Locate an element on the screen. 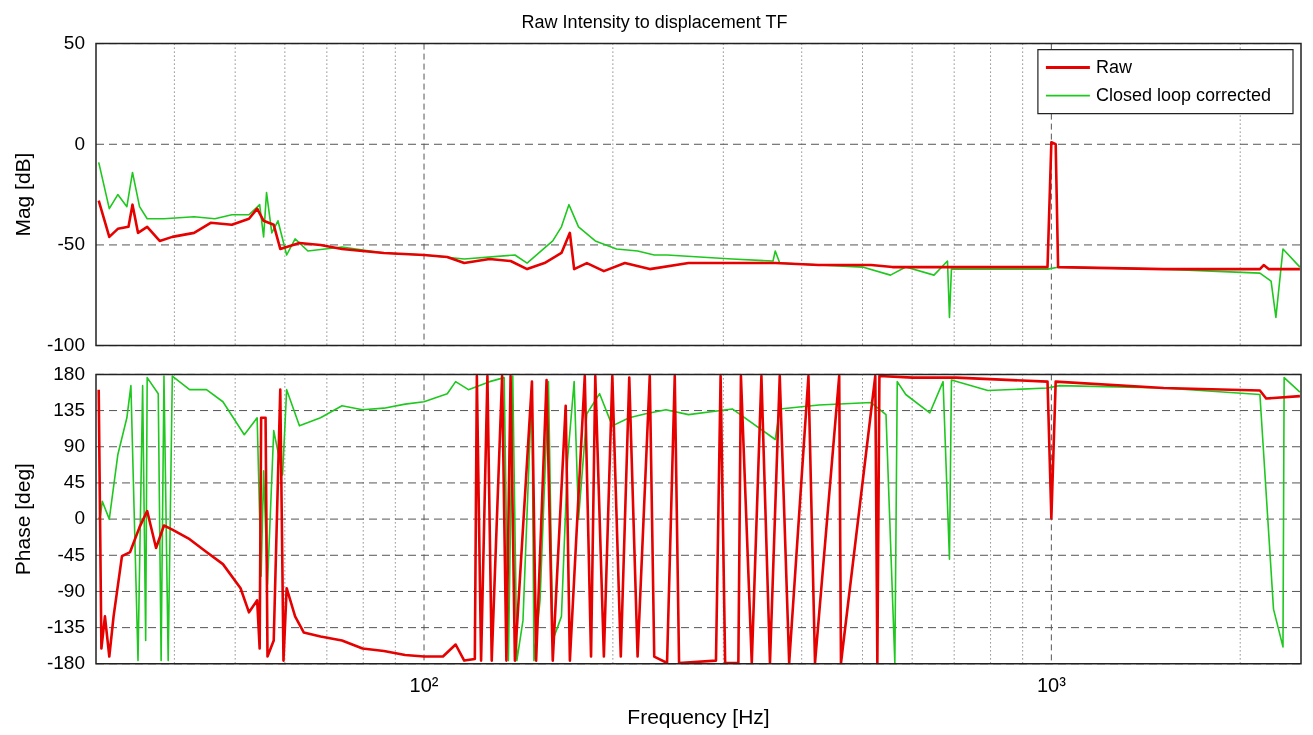  x-tick-label: 10³ is located at coordinates (1051, 685).